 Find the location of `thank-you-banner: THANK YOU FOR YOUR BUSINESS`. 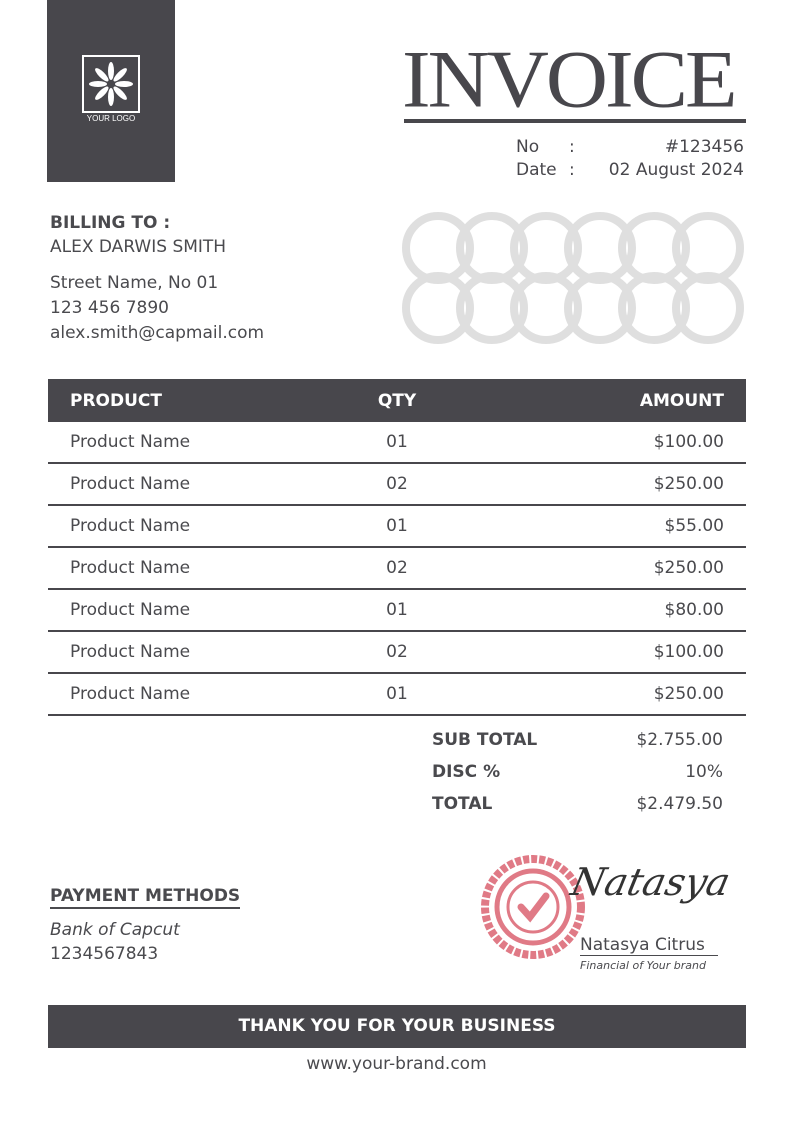

thank-you-banner: THANK YOU FOR YOUR BUSINESS is located at coordinates (397, 1026).